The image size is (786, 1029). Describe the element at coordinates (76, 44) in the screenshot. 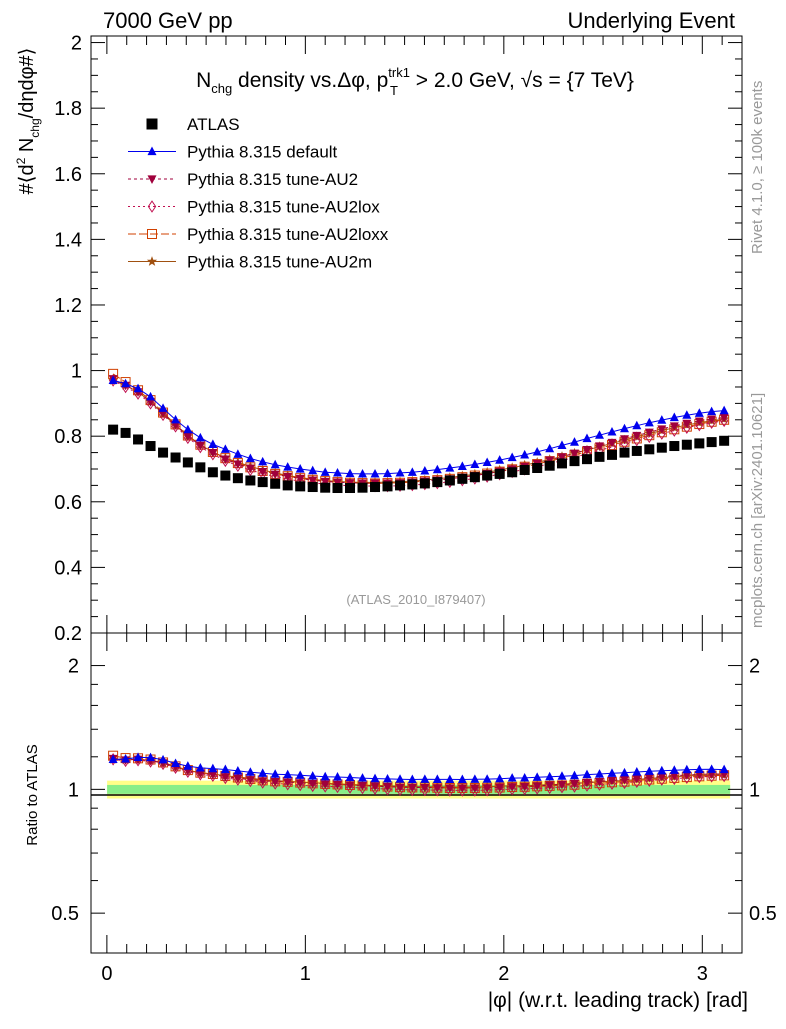

I see `main-y-tick-label: 2` at that location.